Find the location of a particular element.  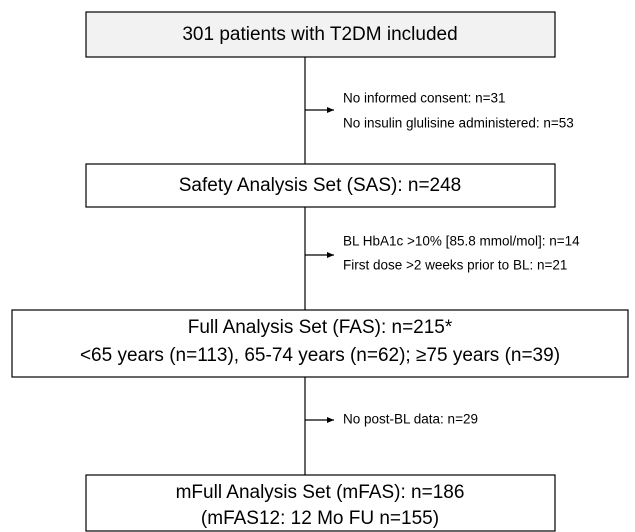

node-text: mFull Analysis Set (mFAS): n=186 is located at coordinates (320, 492).